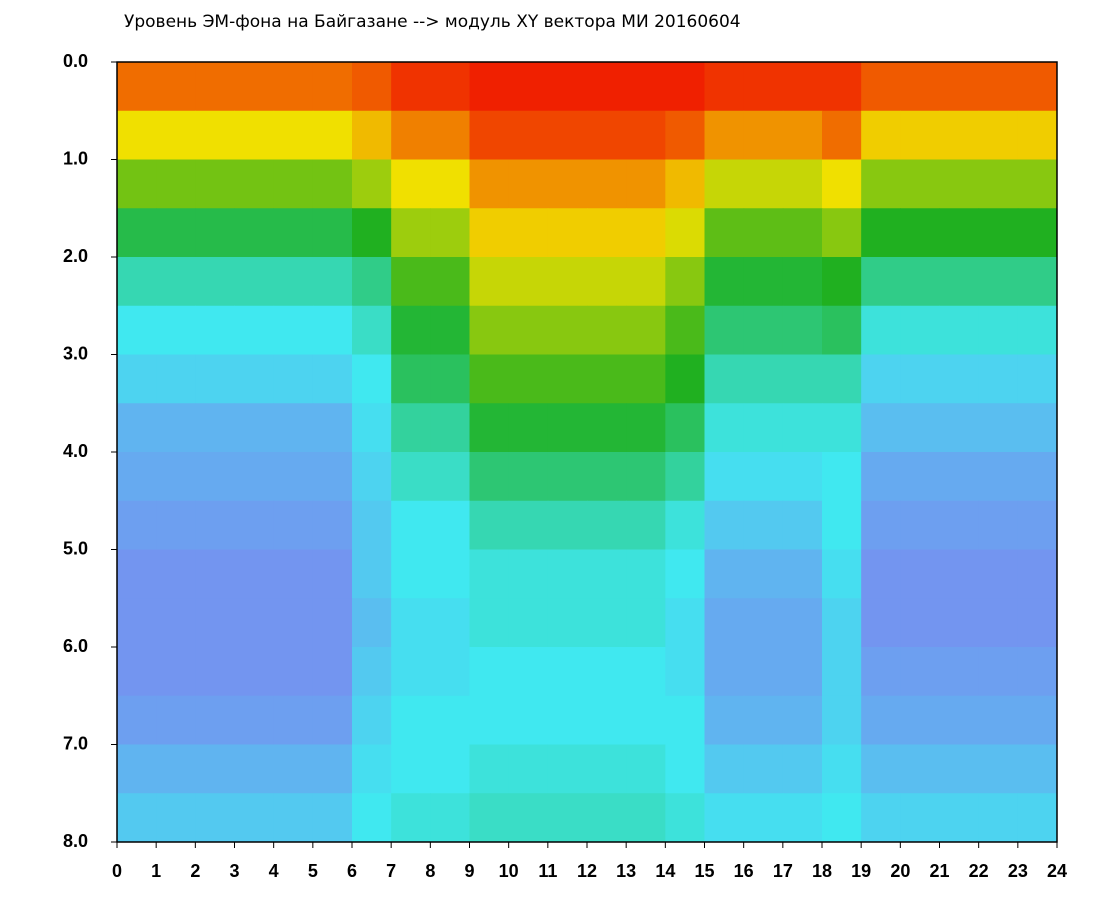 The height and width of the screenshot is (900, 1096). I want to click on x-tick-label: 6, so click(352, 871).